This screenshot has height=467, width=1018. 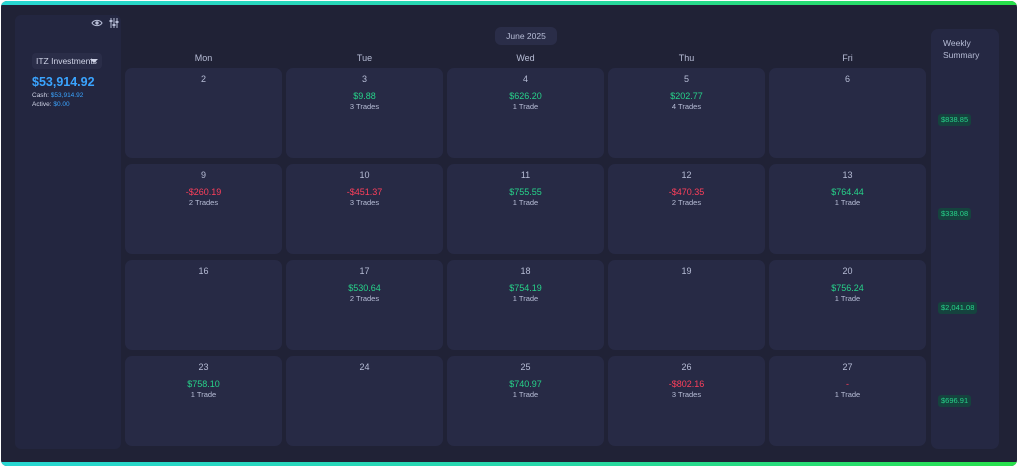 I want to click on day-cell: 18 $754.19 1 Trade, so click(x=525, y=305).